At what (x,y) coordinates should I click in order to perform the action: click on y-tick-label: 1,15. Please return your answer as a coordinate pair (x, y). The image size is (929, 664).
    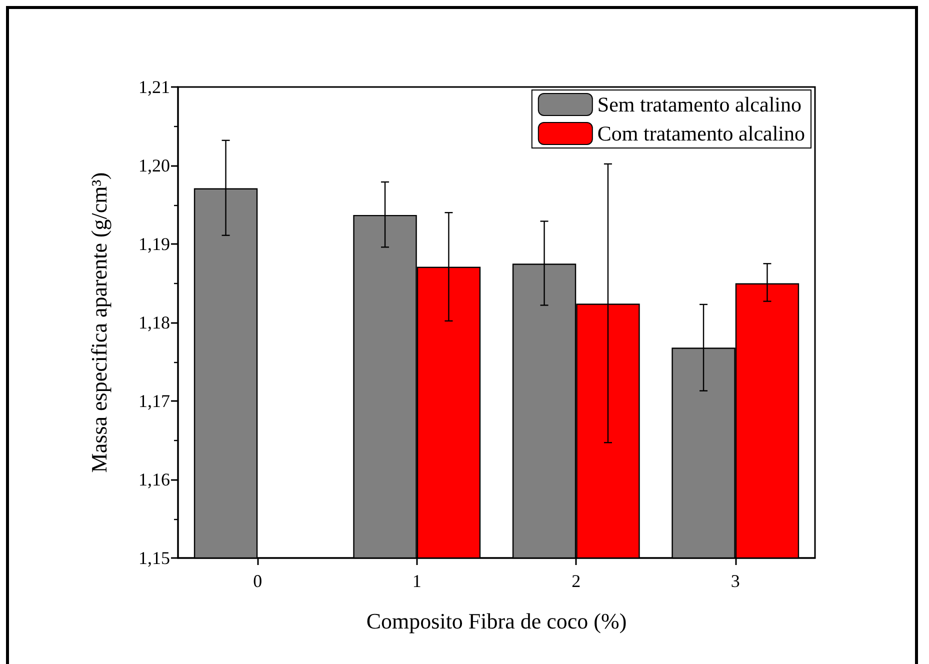
    Looking at the image, I should click on (154, 558).